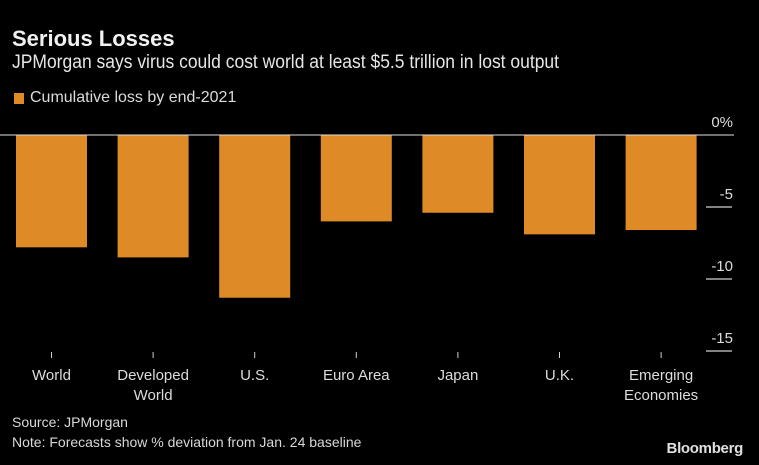 Image resolution: width=759 pixels, height=465 pixels. What do you see at coordinates (722, 338) in the screenshot?
I see `y-tick-label: -15` at bounding box center [722, 338].